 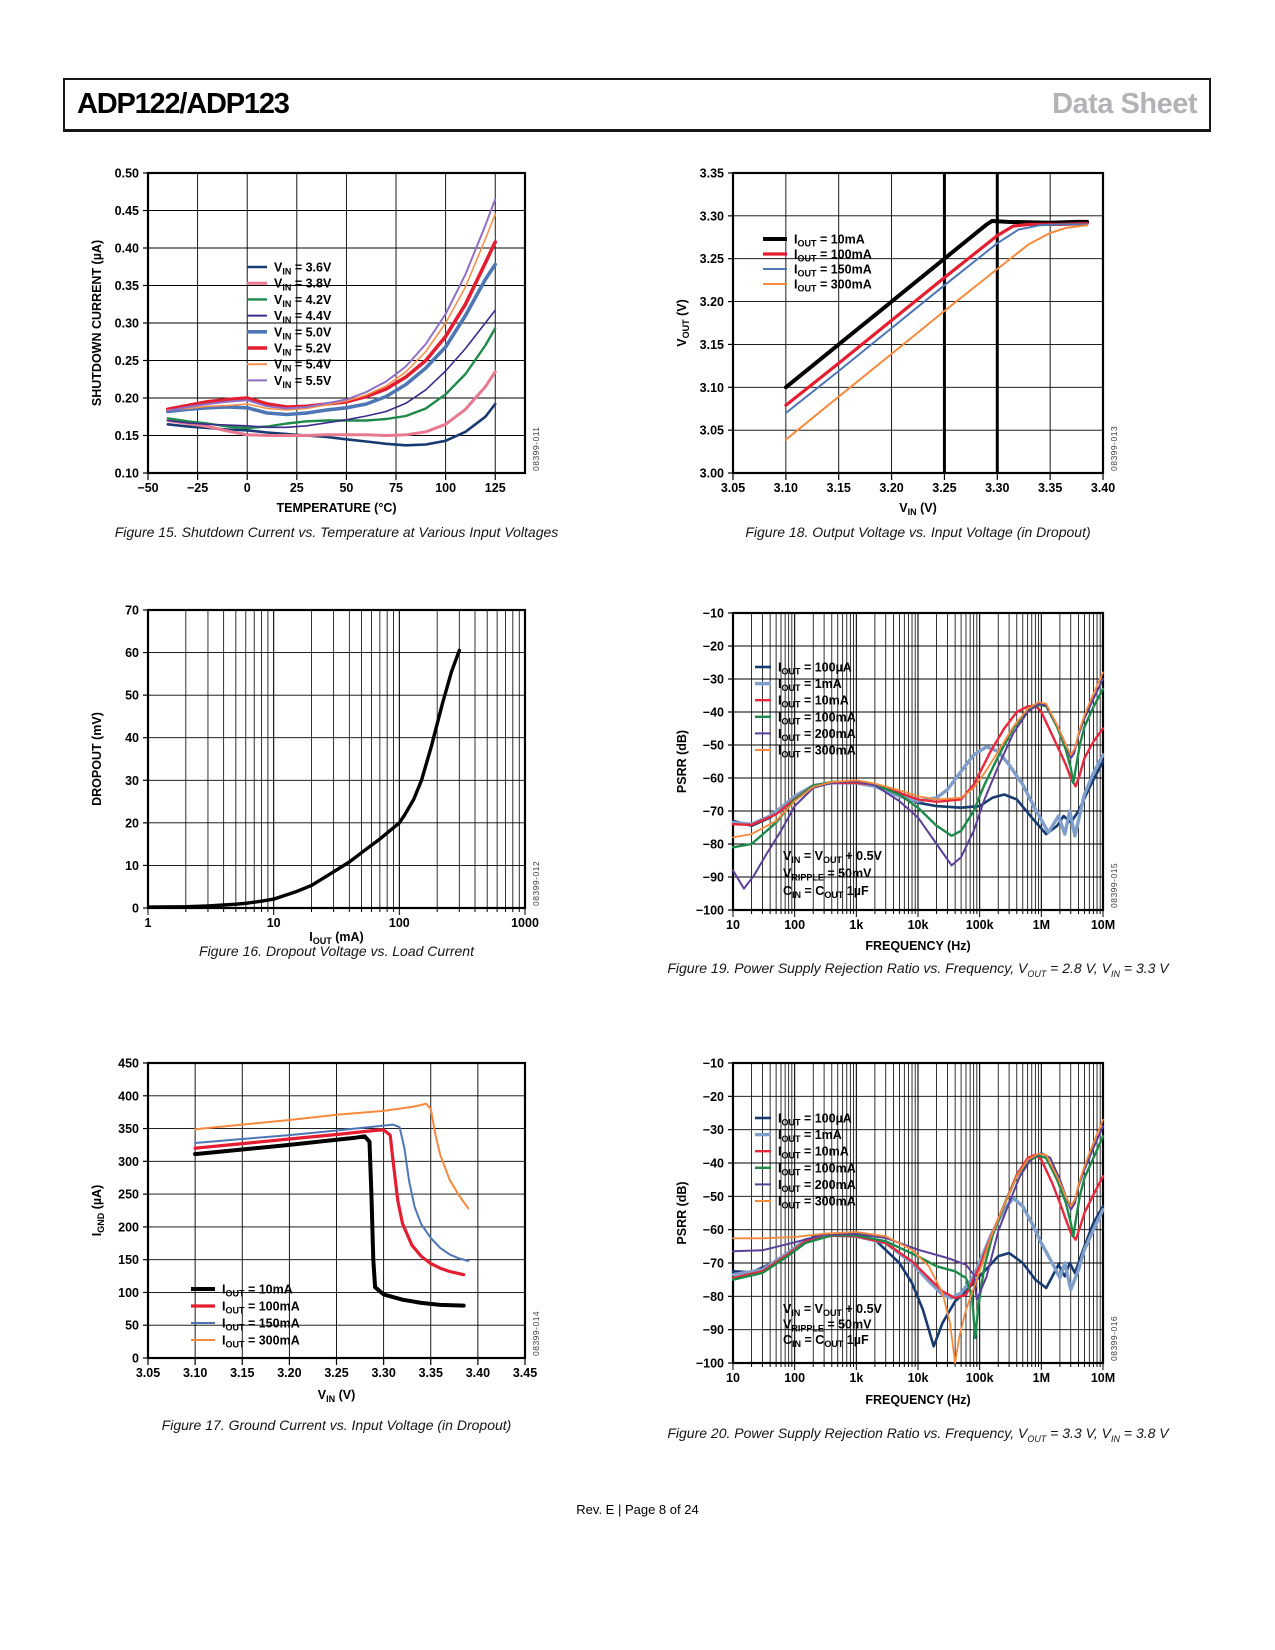 I want to click on svg-text: IOUT (mA), so click(x=336, y=938).